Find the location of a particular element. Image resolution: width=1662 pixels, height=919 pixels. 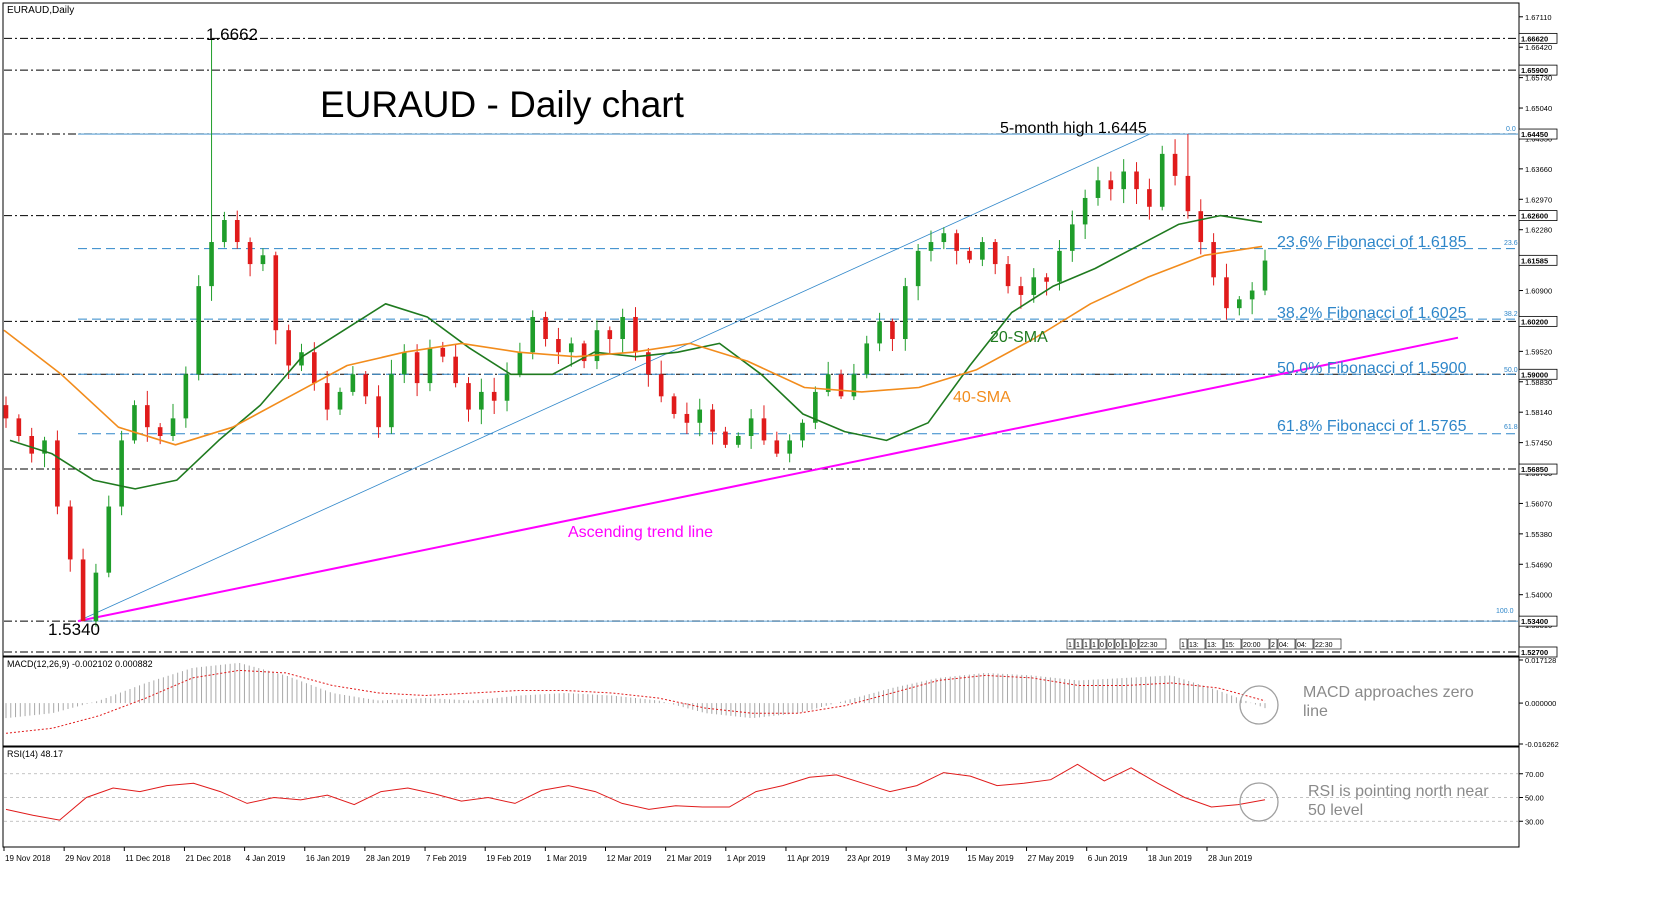

session-label: 13: is located at coordinates (1212, 645).